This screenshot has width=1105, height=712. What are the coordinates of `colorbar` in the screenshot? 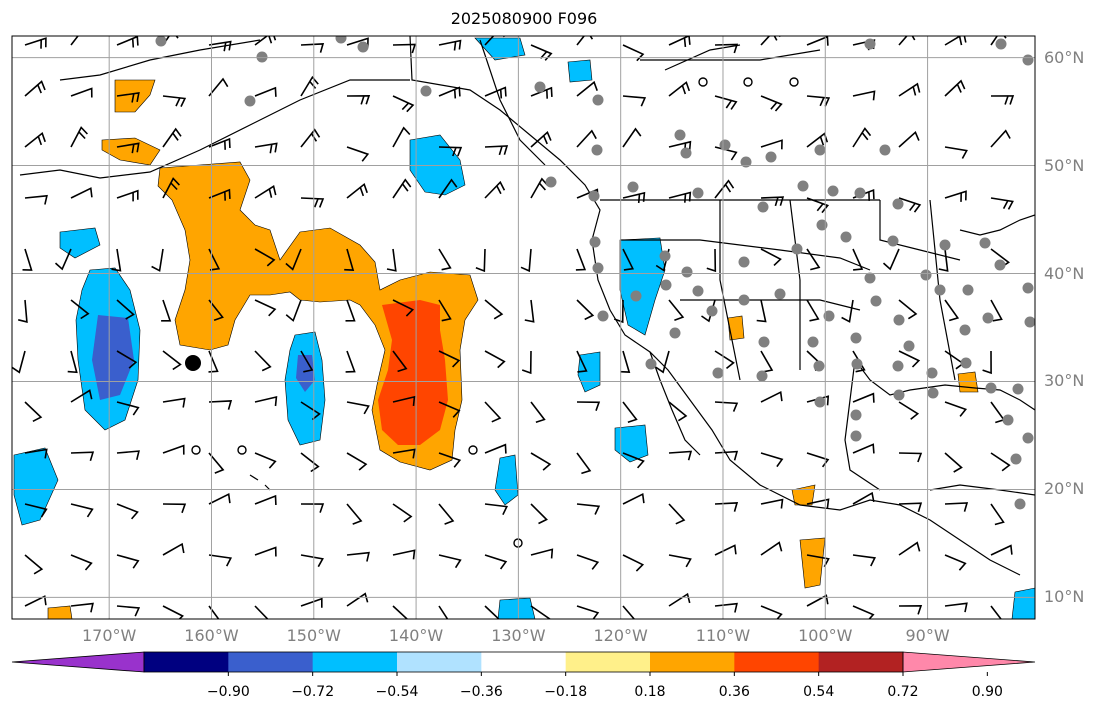 It's located at (523, 663).